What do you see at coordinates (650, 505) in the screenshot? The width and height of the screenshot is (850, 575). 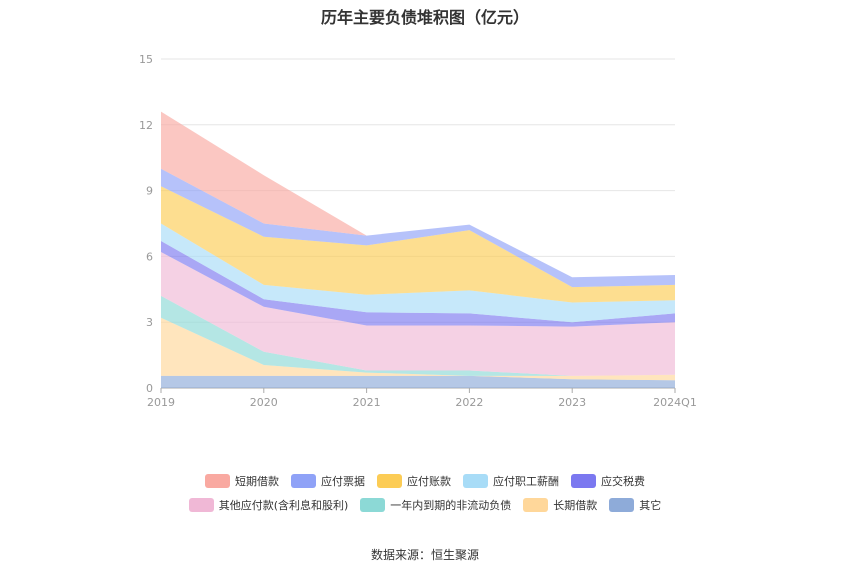 I see `legend-label: 其它` at bounding box center [650, 505].